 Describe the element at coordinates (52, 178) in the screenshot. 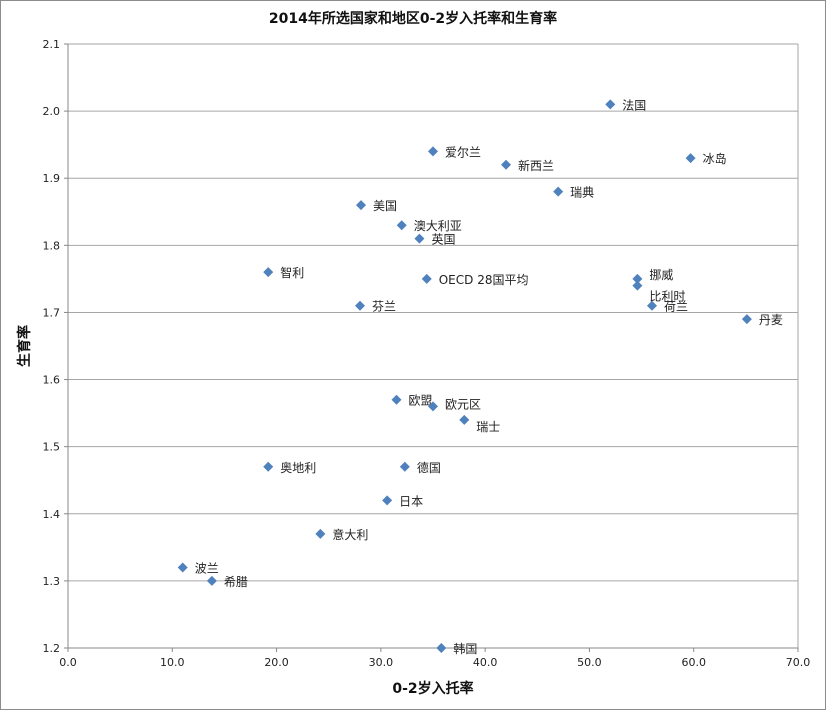

I see `y-tick-label: 1.9` at that location.